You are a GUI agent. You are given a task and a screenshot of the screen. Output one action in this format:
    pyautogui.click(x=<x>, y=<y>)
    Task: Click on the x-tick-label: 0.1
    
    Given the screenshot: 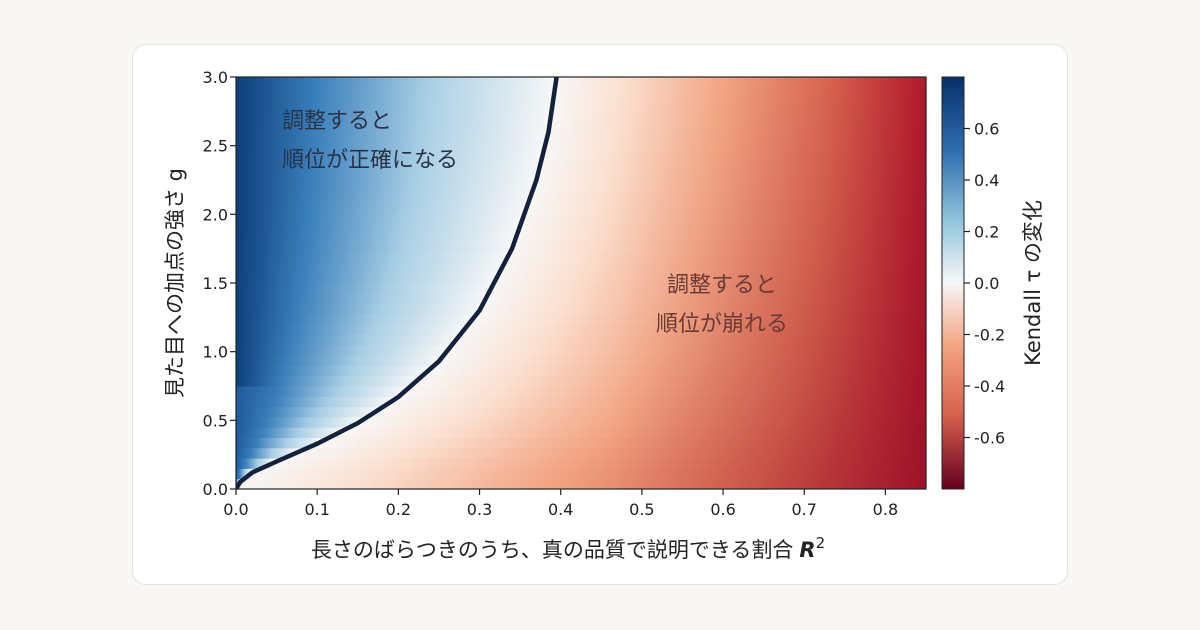 What is the action you would take?
    pyautogui.click(x=316, y=509)
    